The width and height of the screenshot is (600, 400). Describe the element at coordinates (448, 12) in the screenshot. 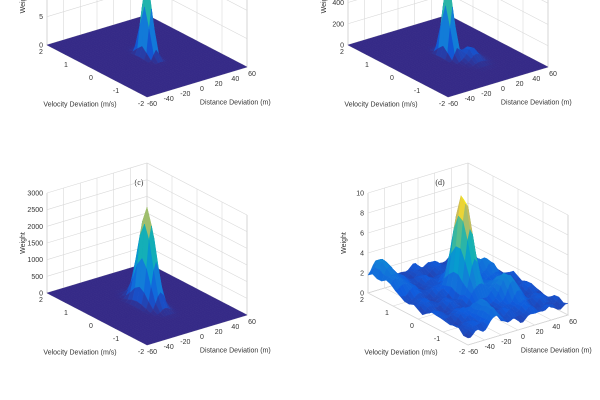

I see `z-gridline` at that location.